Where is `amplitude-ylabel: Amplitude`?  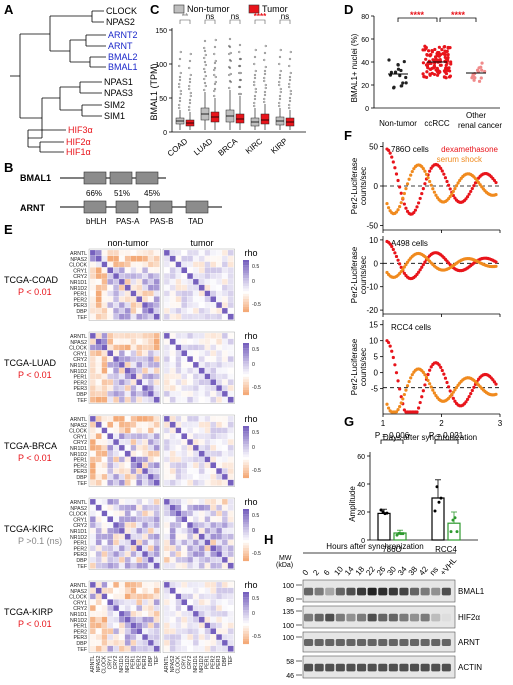
amplitude-ylabel: Amplitude is located at coordinates (352, 504).